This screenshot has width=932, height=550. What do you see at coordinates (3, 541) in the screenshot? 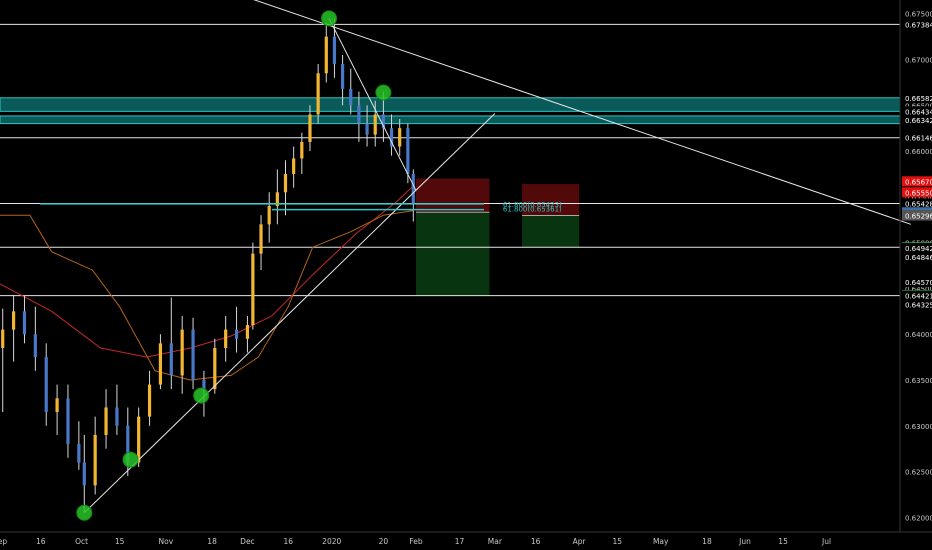
I see `x-tick-label: Sep` at bounding box center [3, 541].